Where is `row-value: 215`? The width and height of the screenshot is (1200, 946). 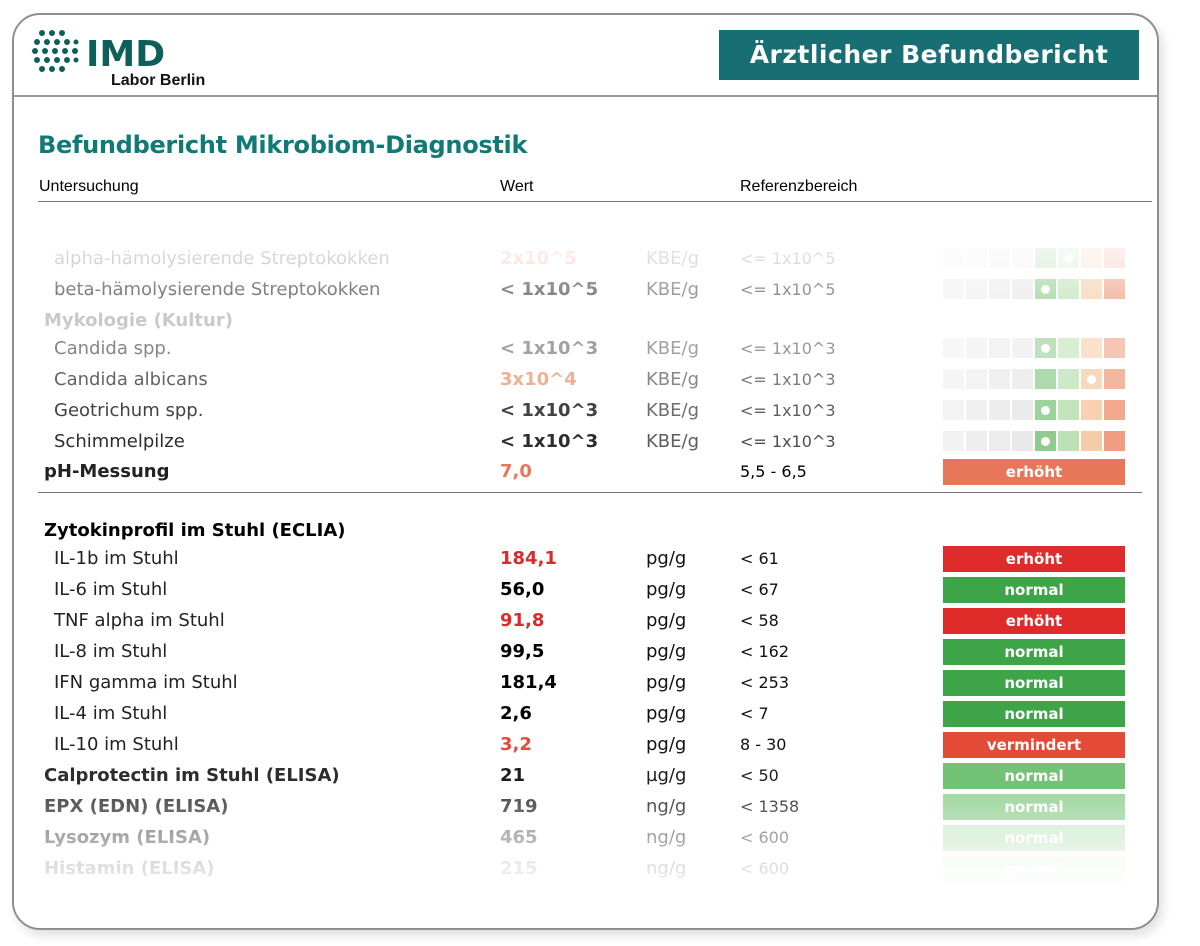
row-value: 215 is located at coordinates (519, 868).